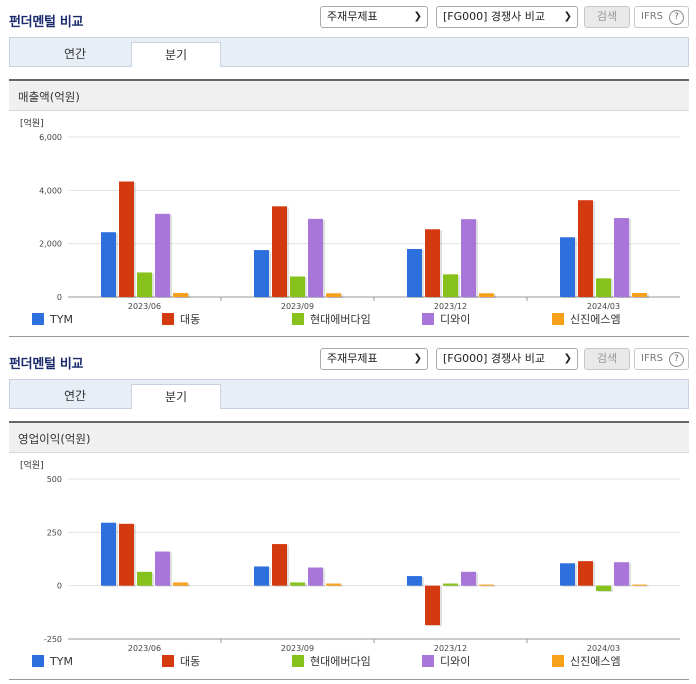 The height and width of the screenshot is (684, 696). Describe the element at coordinates (108, 264) in the screenshot. I see `bar-TYM-2023/06` at that location.